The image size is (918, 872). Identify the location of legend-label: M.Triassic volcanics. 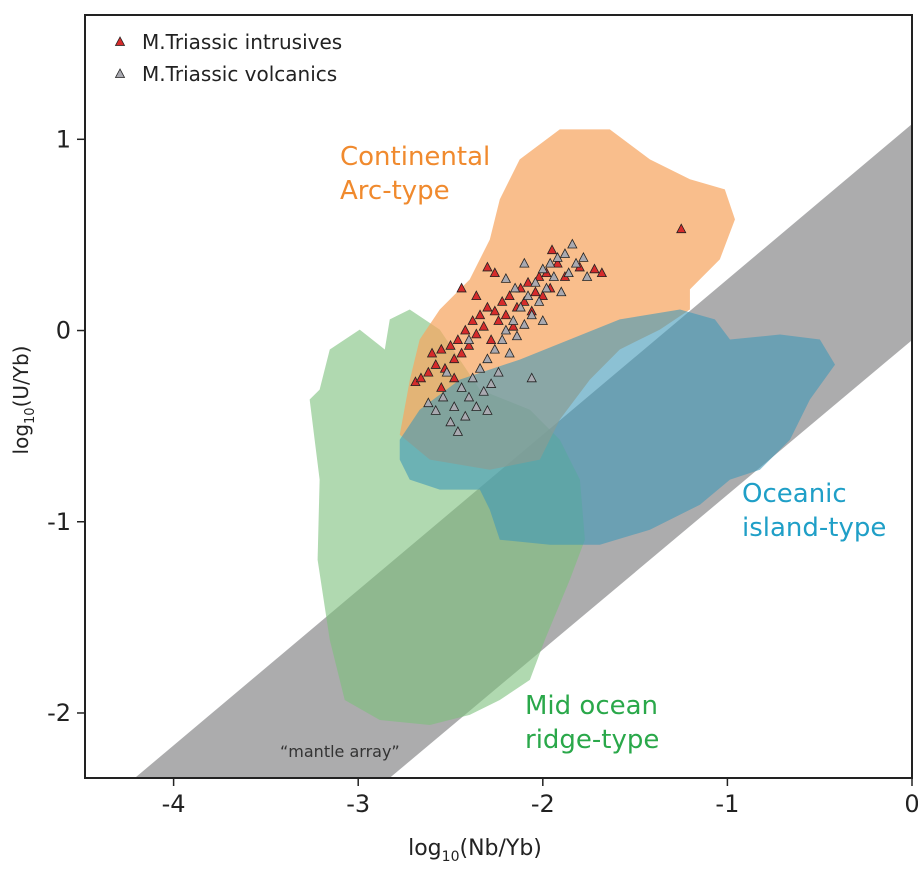
(239, 74).